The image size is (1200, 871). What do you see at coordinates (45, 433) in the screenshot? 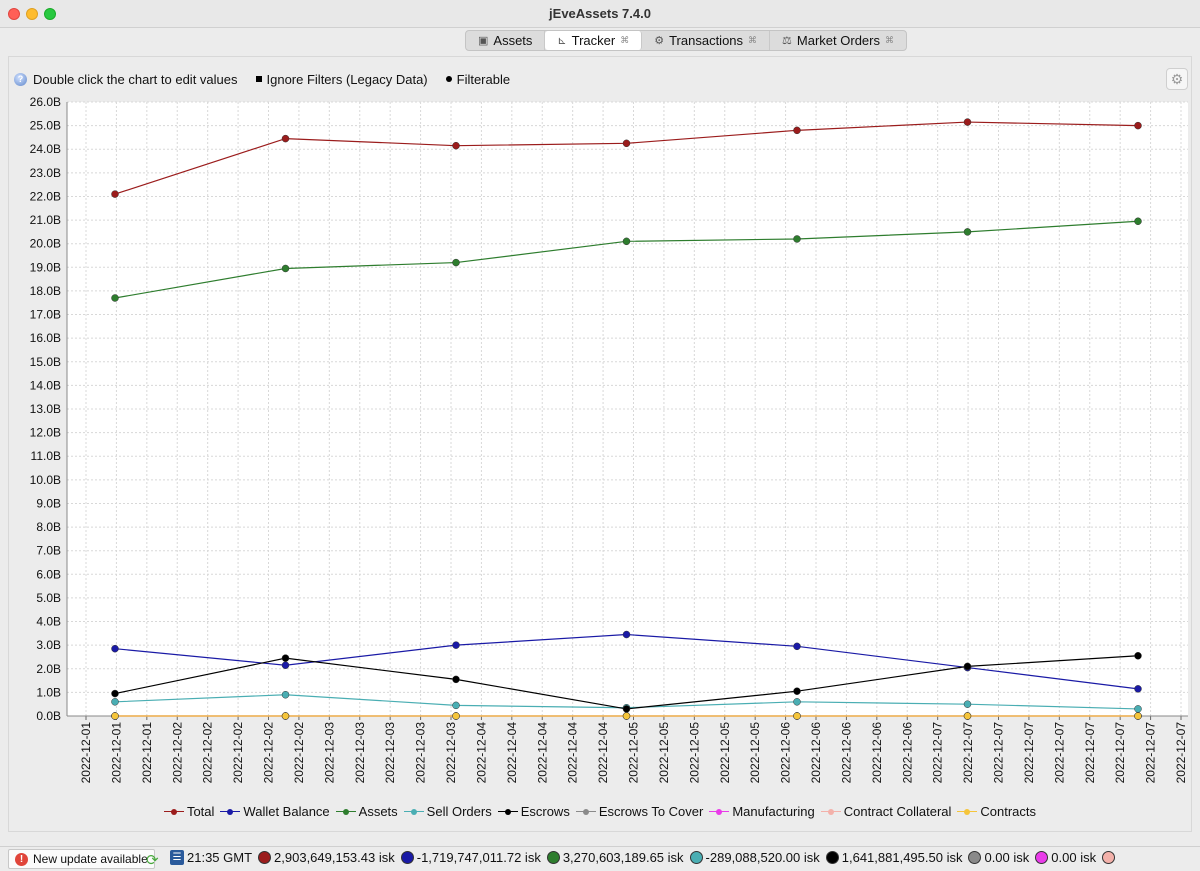
I see `y-tick-label: 12.0B` at bounding box center [45, 433].